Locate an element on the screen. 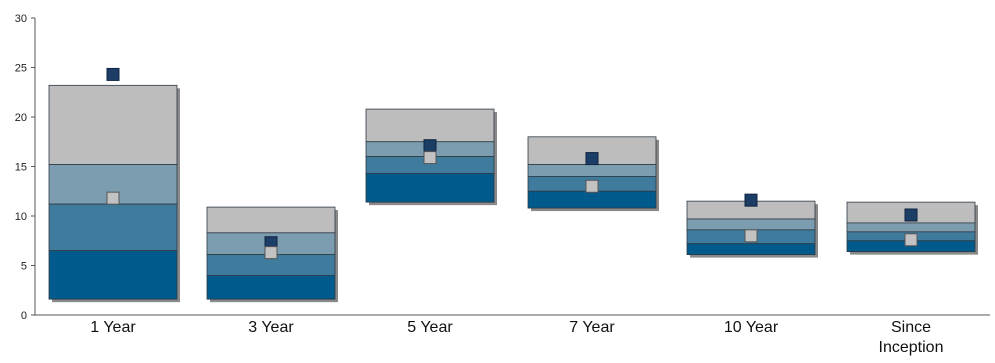  y-tick-label: 25 is located at coordinates (21, 69).